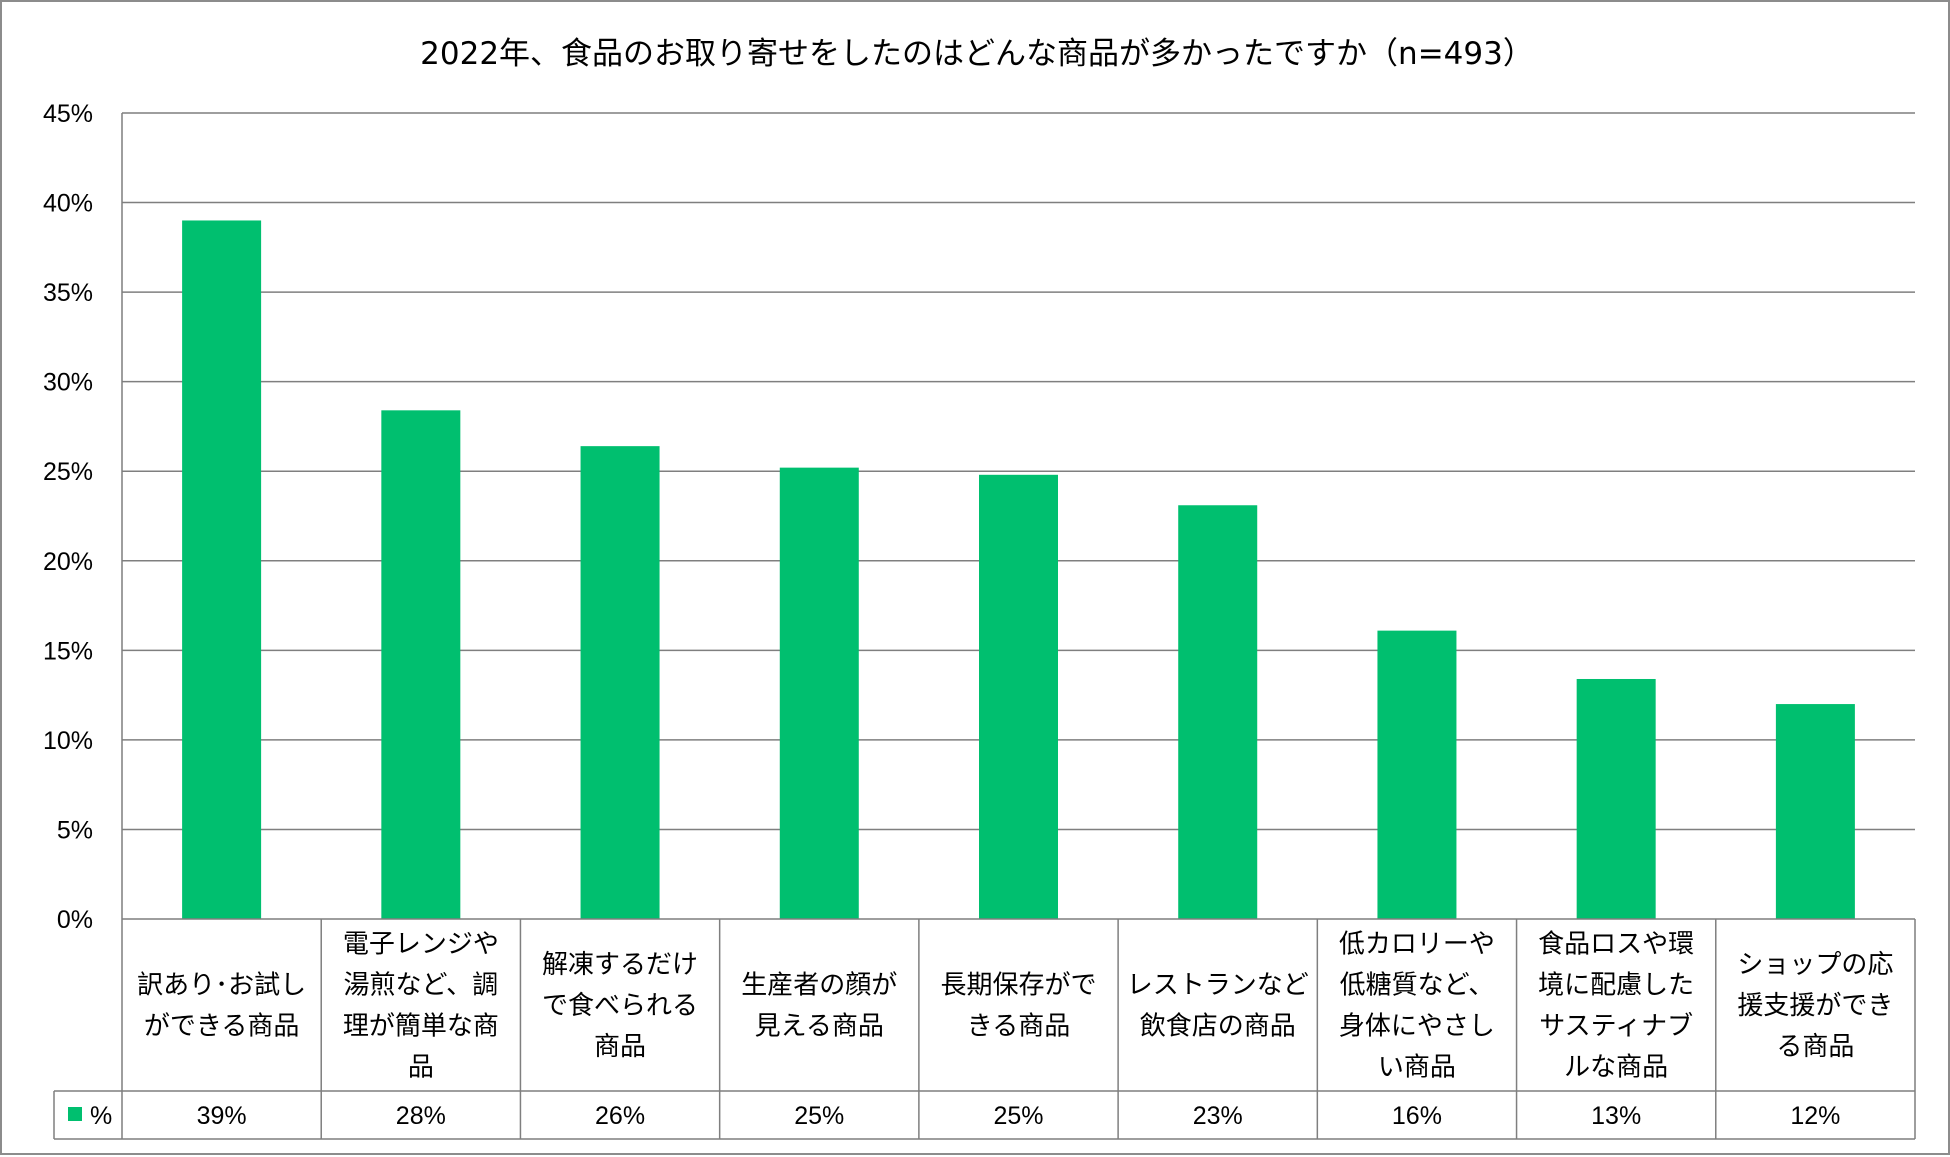  What do you see at coordinates (421, 945) in the screenshot?
I see `category-label-line: 電子レンジや` at bounding box center [421, 945].